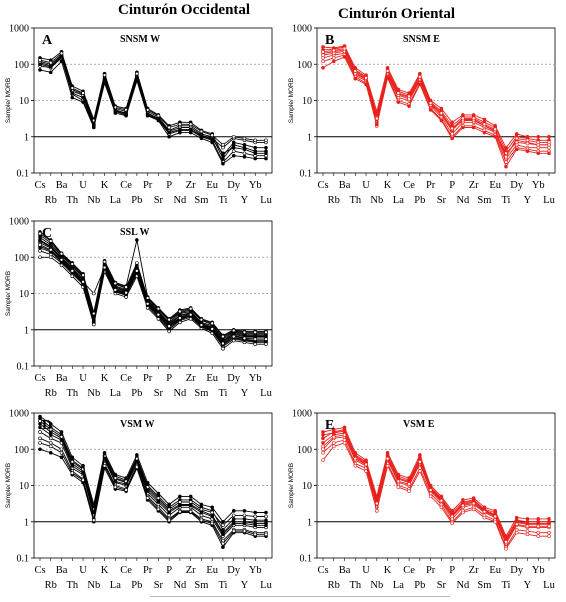 Image resolution: width=566 pixels, height=602 pixels. I want to click on x-tick-label: Zr, so click(474, 570).